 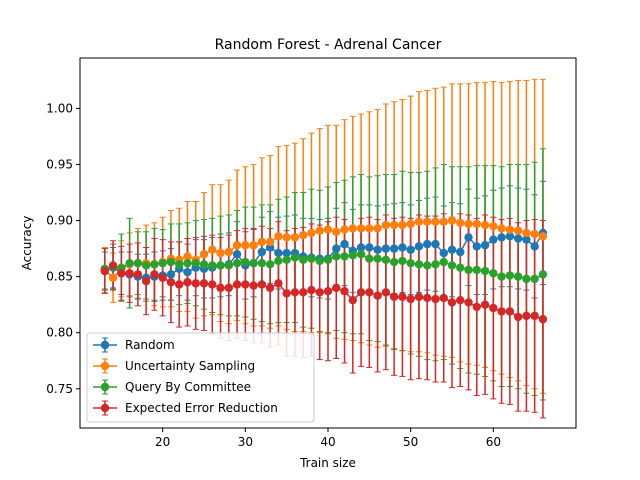 What do you see at coordinates (188, 387) in the screenshot?
I see `legend-label: Query By Committee` at bounding box center [188, 387].